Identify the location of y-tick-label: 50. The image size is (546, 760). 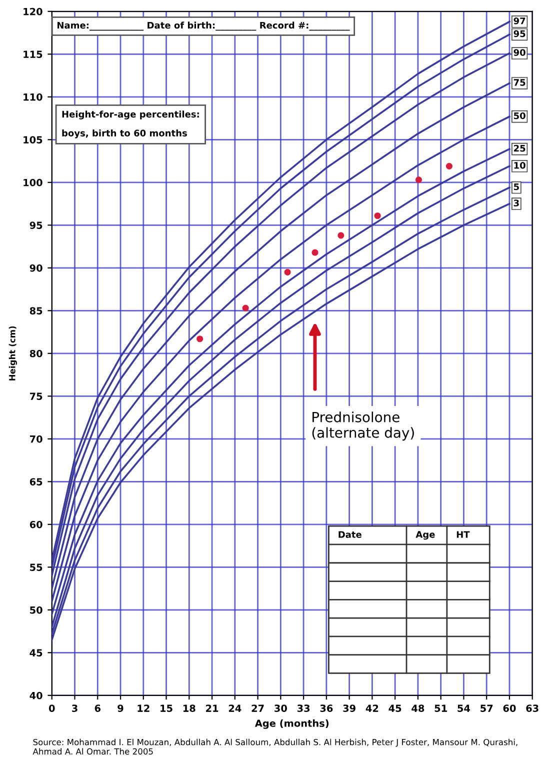
(36, 610).